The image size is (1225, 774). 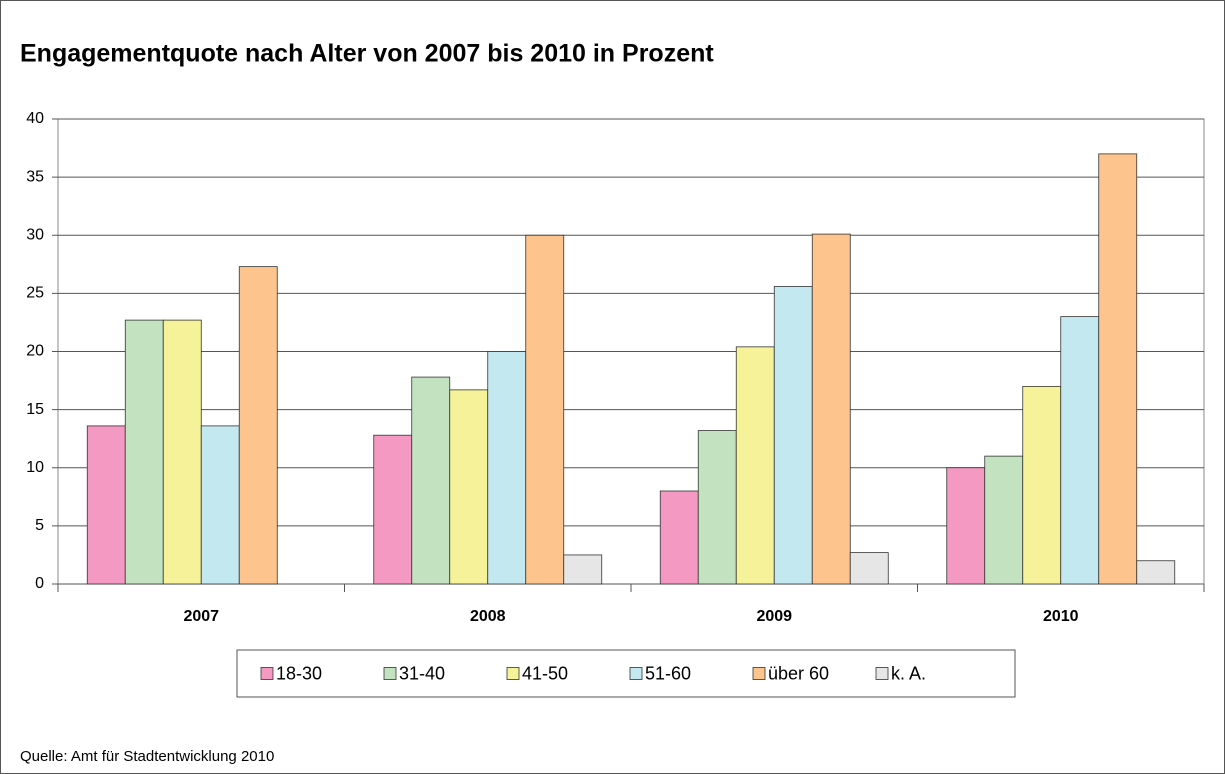 I want to click on x-tick-label: 2007, so click(x=201, y=616).